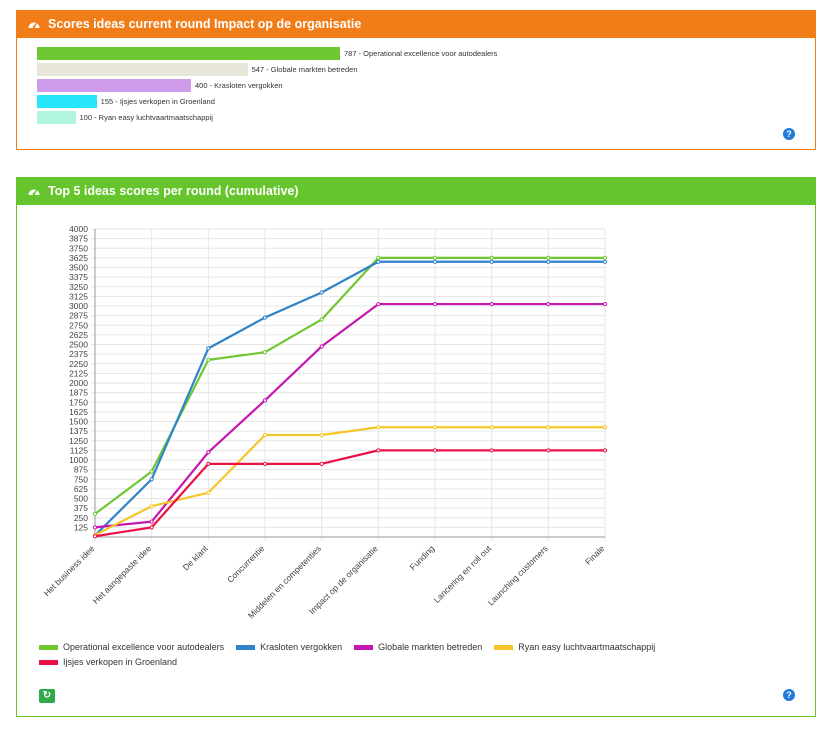 The width and height of the screenshot is (837, 735). I want to click on legend-item: Globale markten betreden, so click(418, 647).